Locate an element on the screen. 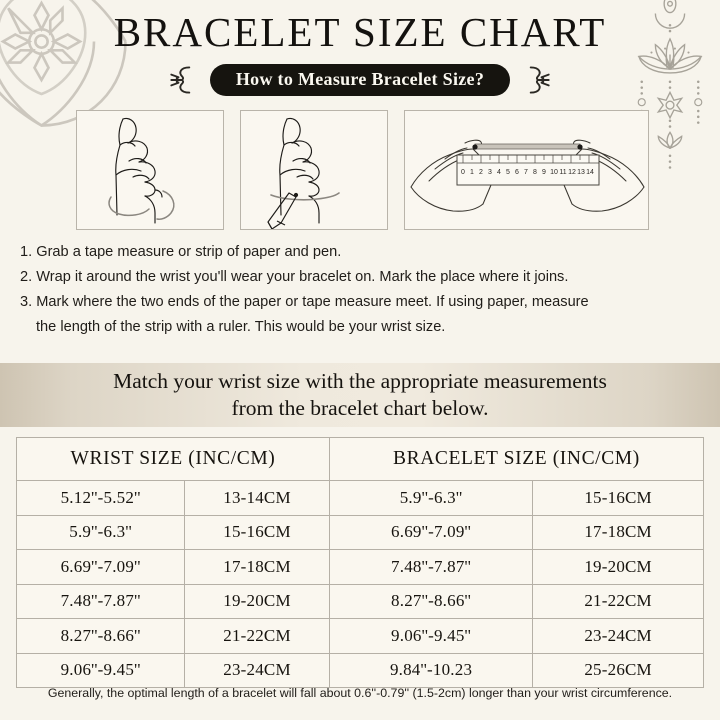 The image size is (720, 720). cell-wrist-inch: 8.27''-8.66'' is located at coordinates (100, 636).